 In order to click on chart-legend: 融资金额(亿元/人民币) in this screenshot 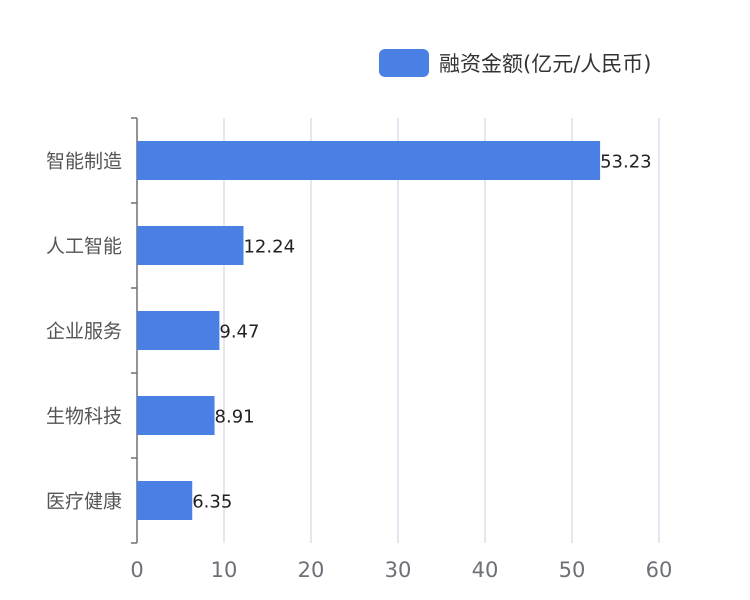, I will do `click(515, 63)`.